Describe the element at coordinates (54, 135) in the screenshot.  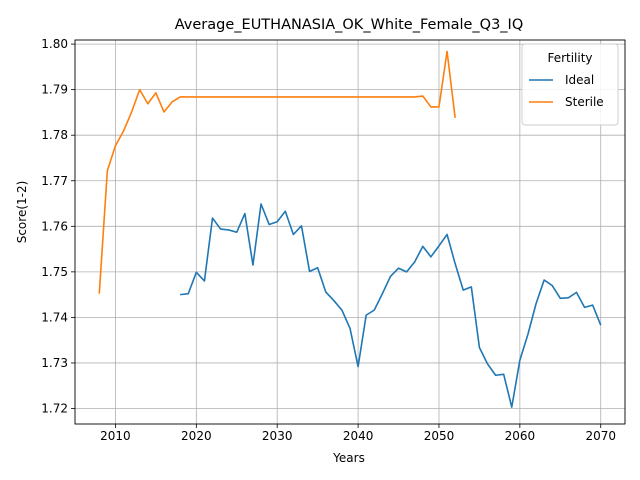
I see `y-tick-label: 1.78` at that location.